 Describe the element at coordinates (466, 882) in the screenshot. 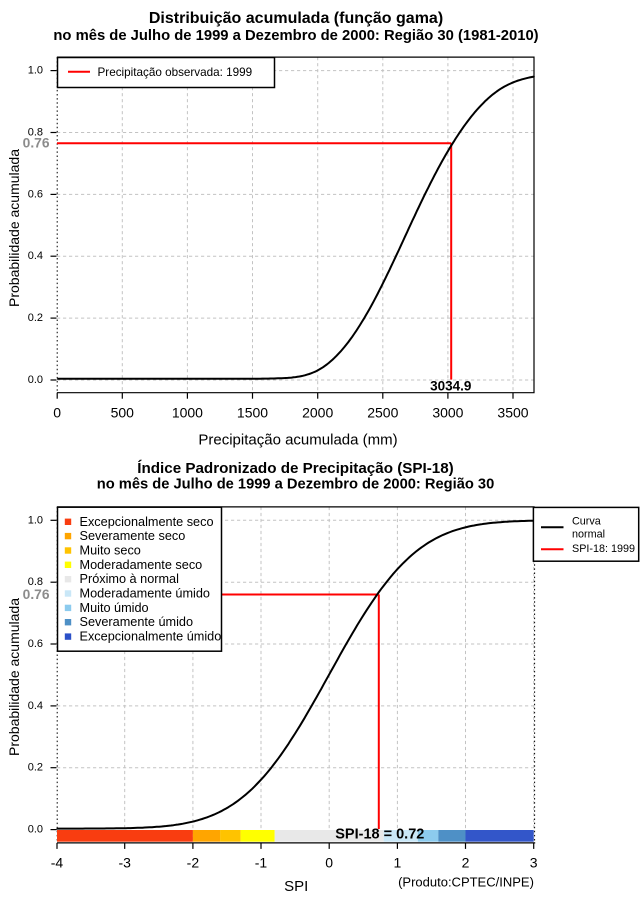

I see `svg-text: (Produto:CPTEC/INPE)` at that location.